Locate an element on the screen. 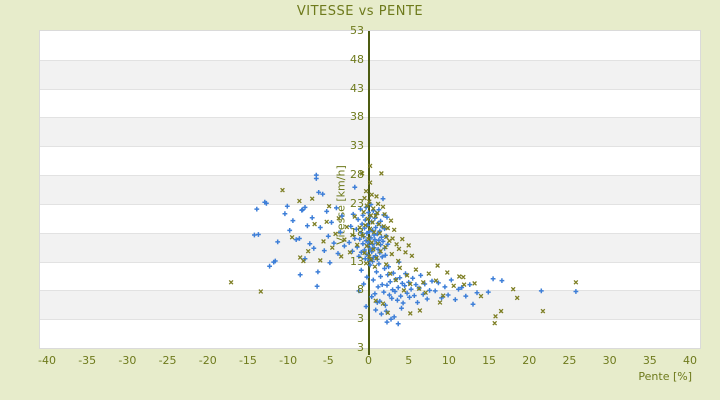 Image resolution: width=720 pixels, height=400 pixels. y-tick-label: 33 is located at coordinates (357, 146).